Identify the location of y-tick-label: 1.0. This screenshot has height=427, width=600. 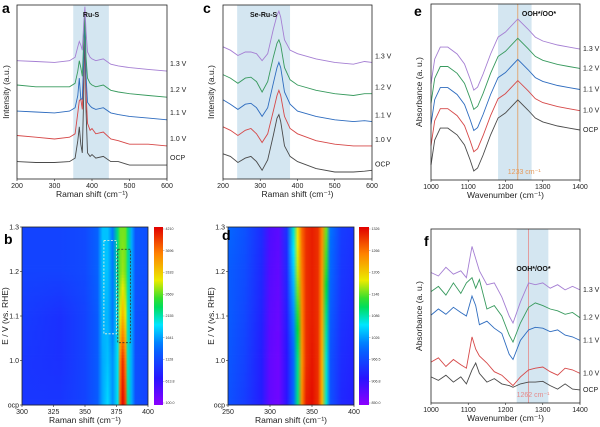
(220, 361).